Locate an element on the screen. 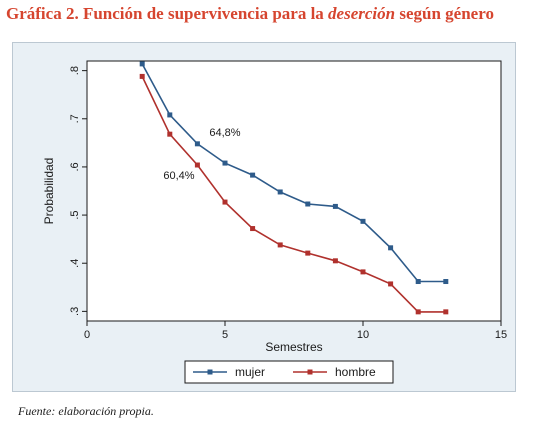 The height and width of the screenshot is (429, 543). y-tick-label: .3 is located at coordinates (75, 311).